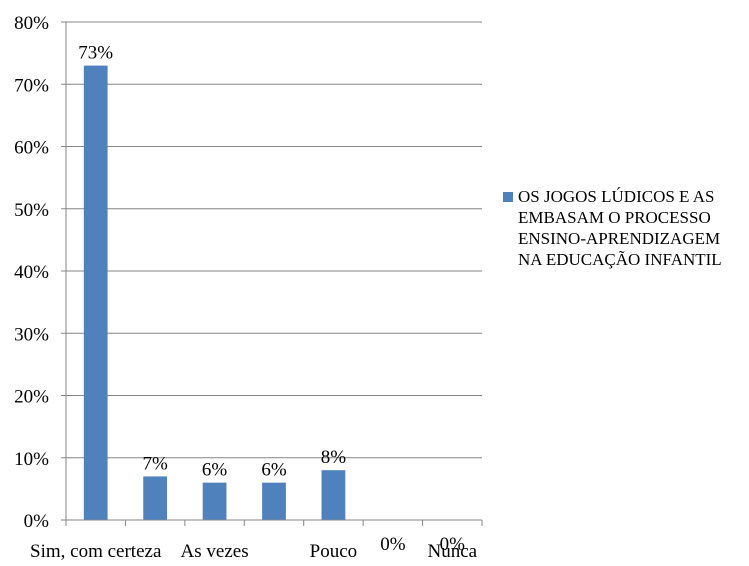 This screenshot has width=749, height=566. What do you see at coordinates (215, 551) in the screenshot?
I see `x-tick-label: As vezes` at bounding box center [215, 551].